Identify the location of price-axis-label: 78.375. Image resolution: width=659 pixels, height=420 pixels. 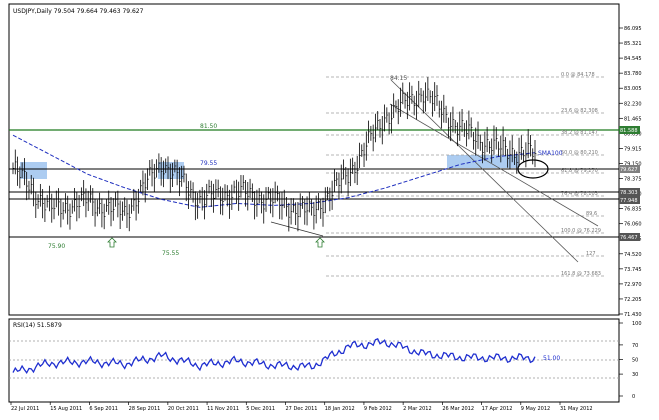
(633, 180).